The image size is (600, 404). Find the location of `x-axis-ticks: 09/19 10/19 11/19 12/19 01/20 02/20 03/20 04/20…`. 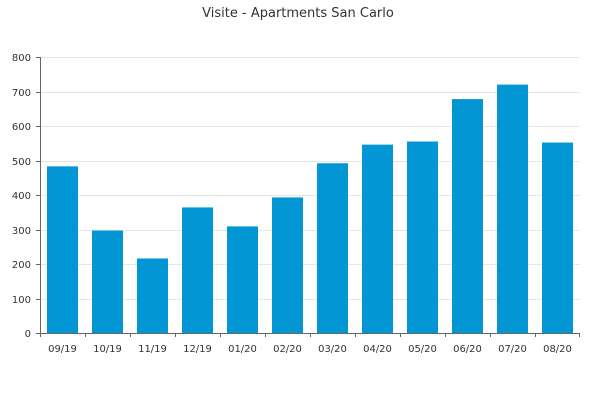

x-axis-ticks: 09/19 10/19 11/19 12/19 01/20 02/20 03/20 04/20… is located at coordinates (310, 344).